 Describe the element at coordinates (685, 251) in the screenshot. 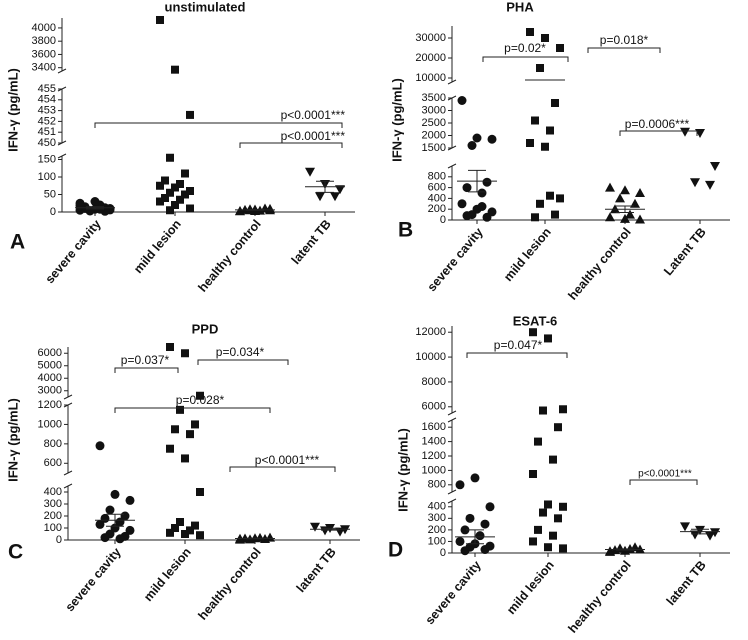

I see `x-tick-label: Latent TB` at that location.